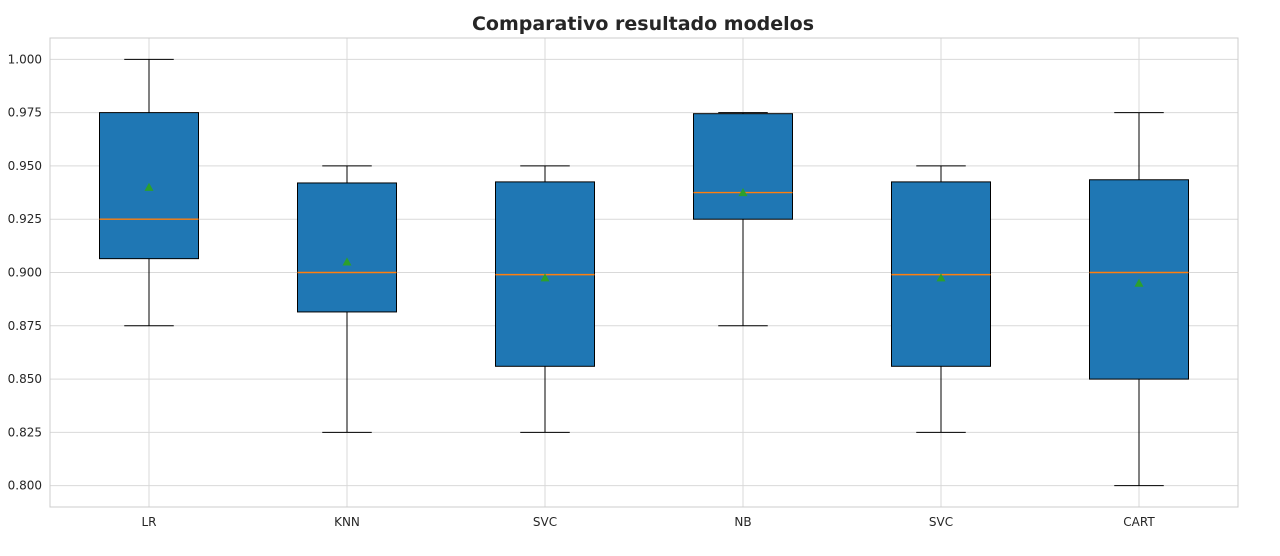 Image resolution: width=1280 pixels, height=556 pixels. I want to click on y-tick-label: 0.800, so click(25, 486).